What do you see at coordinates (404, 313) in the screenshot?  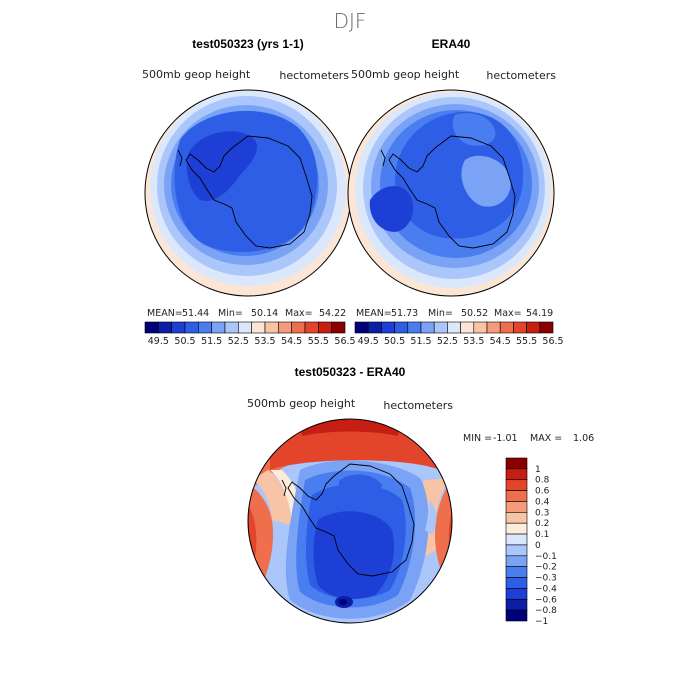 I see `svg-text: 51.73` at bounding box center [404, 313].